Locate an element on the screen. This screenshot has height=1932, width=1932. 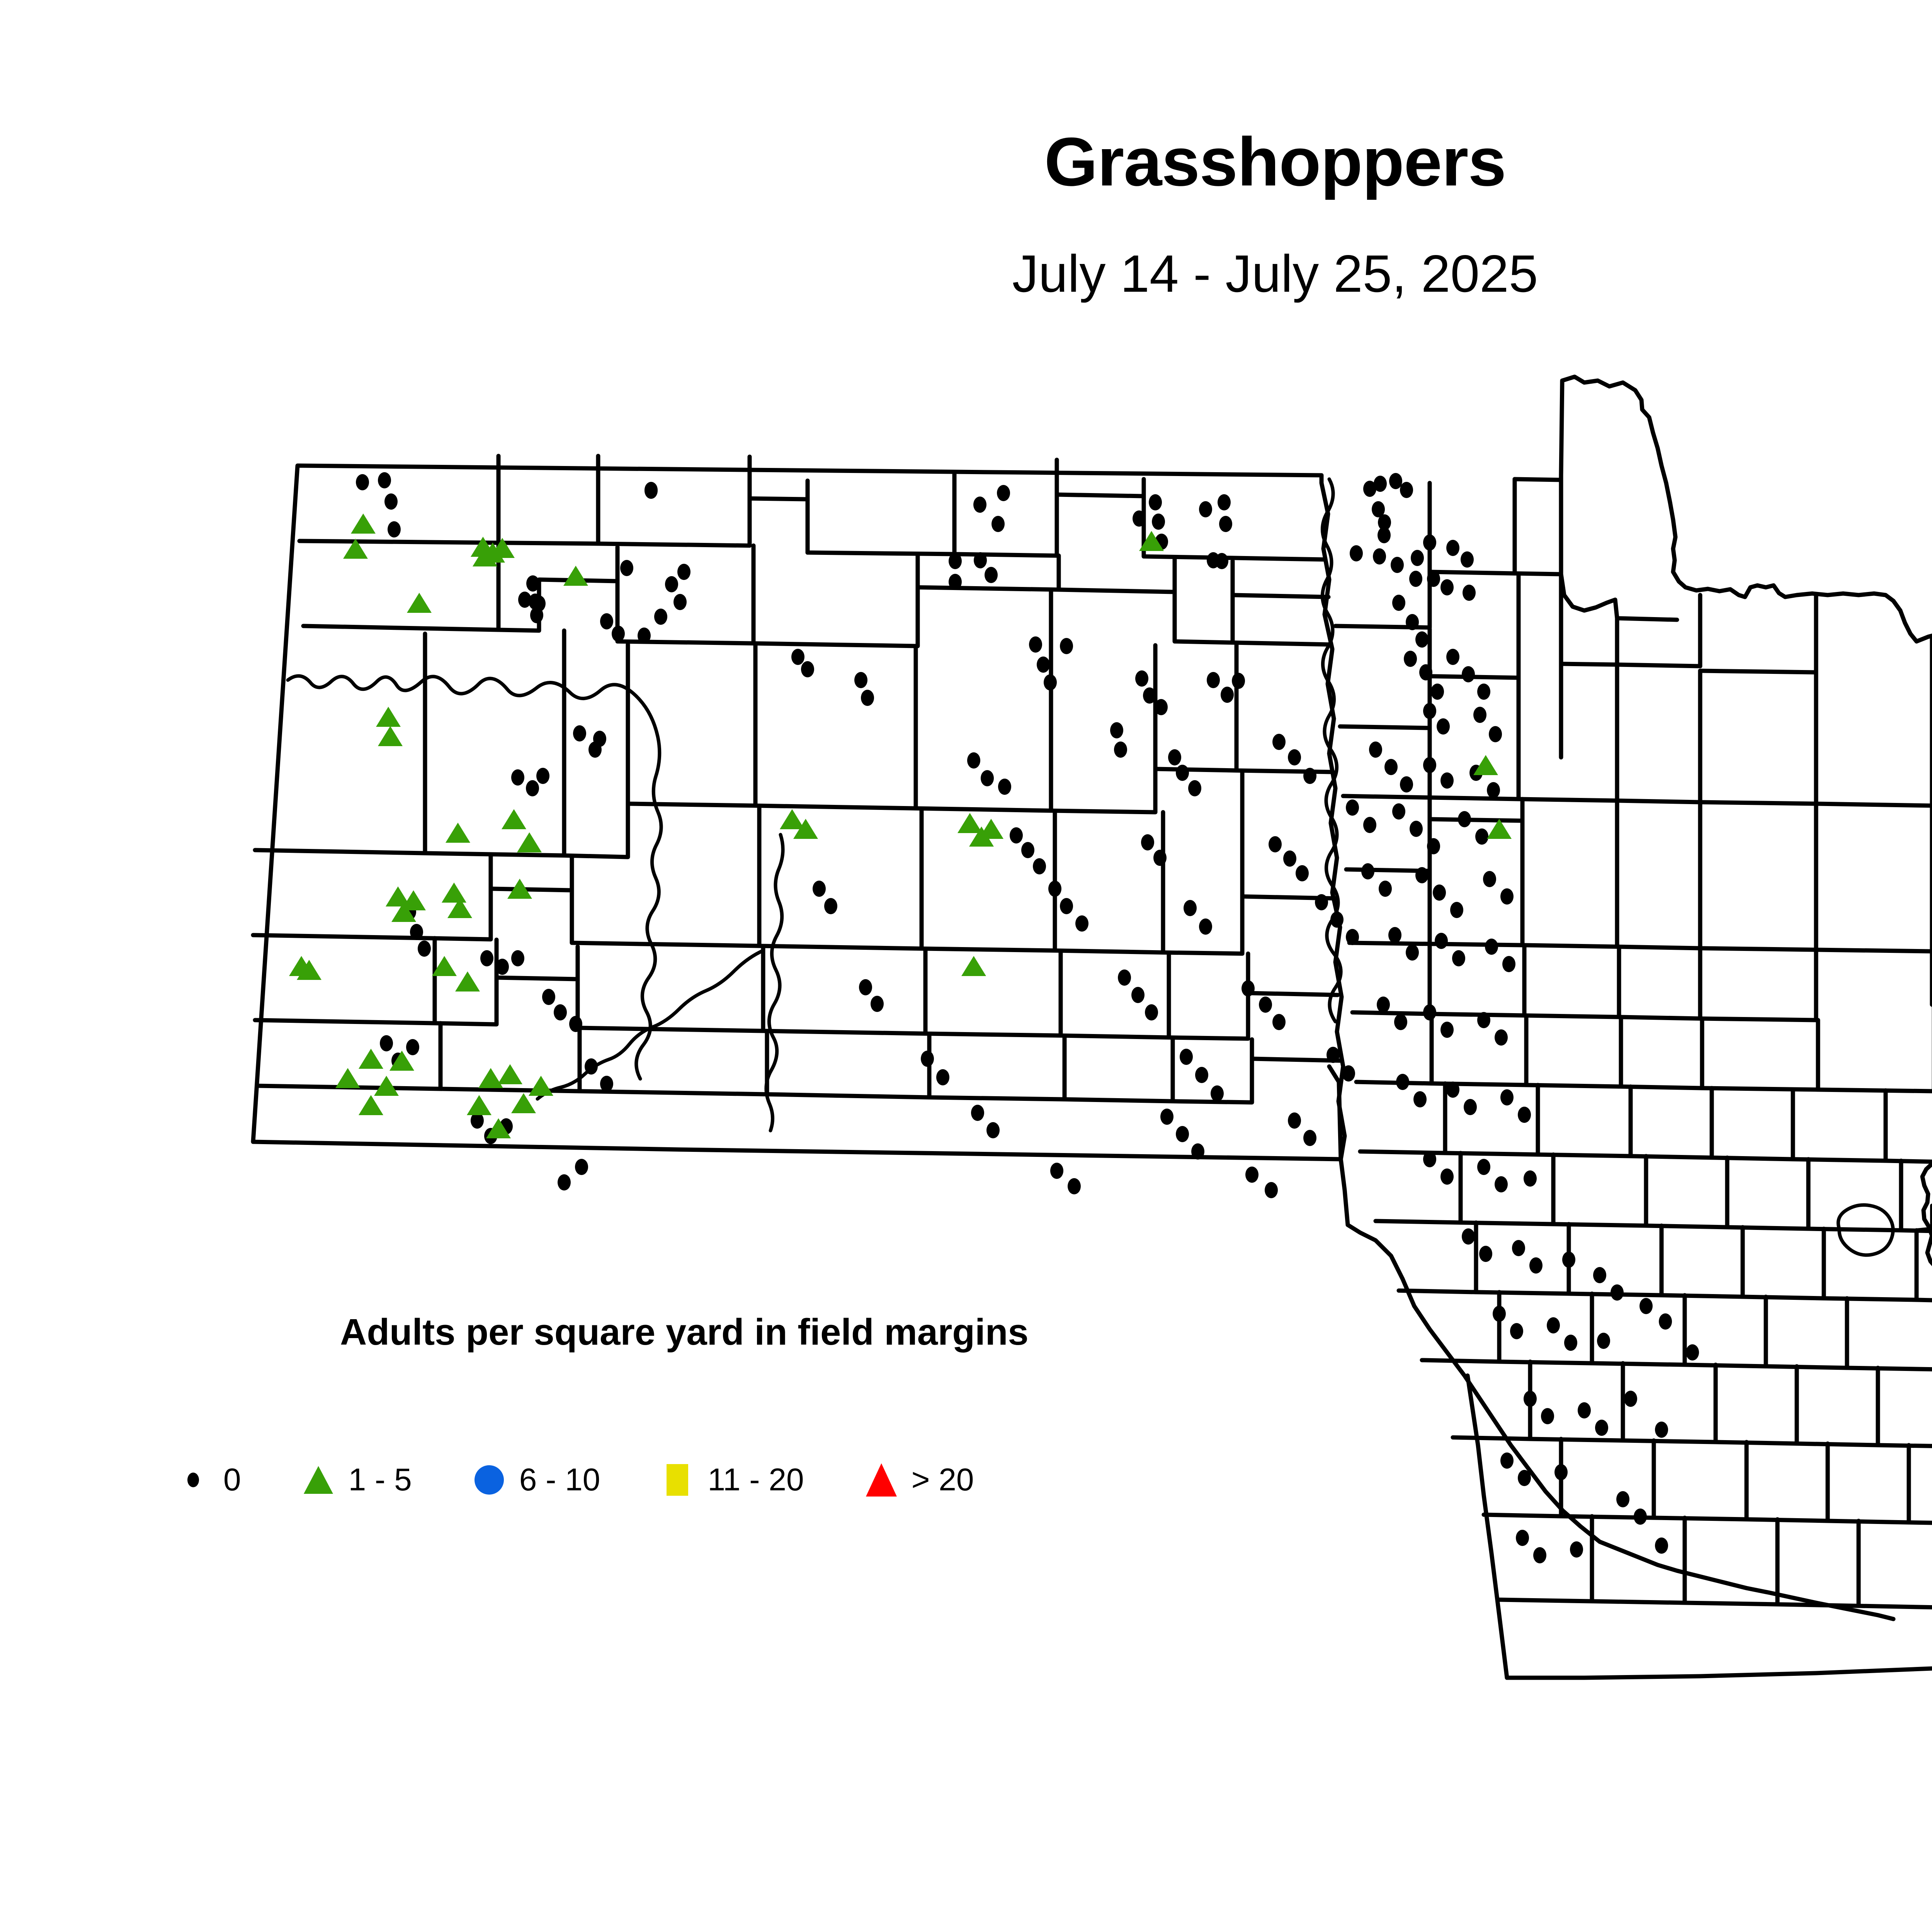
legend-item-0: 0 is located at coordinates (205, 1480).